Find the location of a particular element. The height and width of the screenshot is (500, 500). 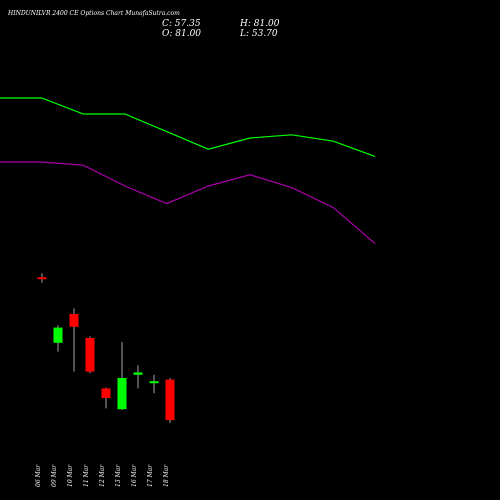

x-tick-label: 16 Mar is located at coordinates (134, 475).